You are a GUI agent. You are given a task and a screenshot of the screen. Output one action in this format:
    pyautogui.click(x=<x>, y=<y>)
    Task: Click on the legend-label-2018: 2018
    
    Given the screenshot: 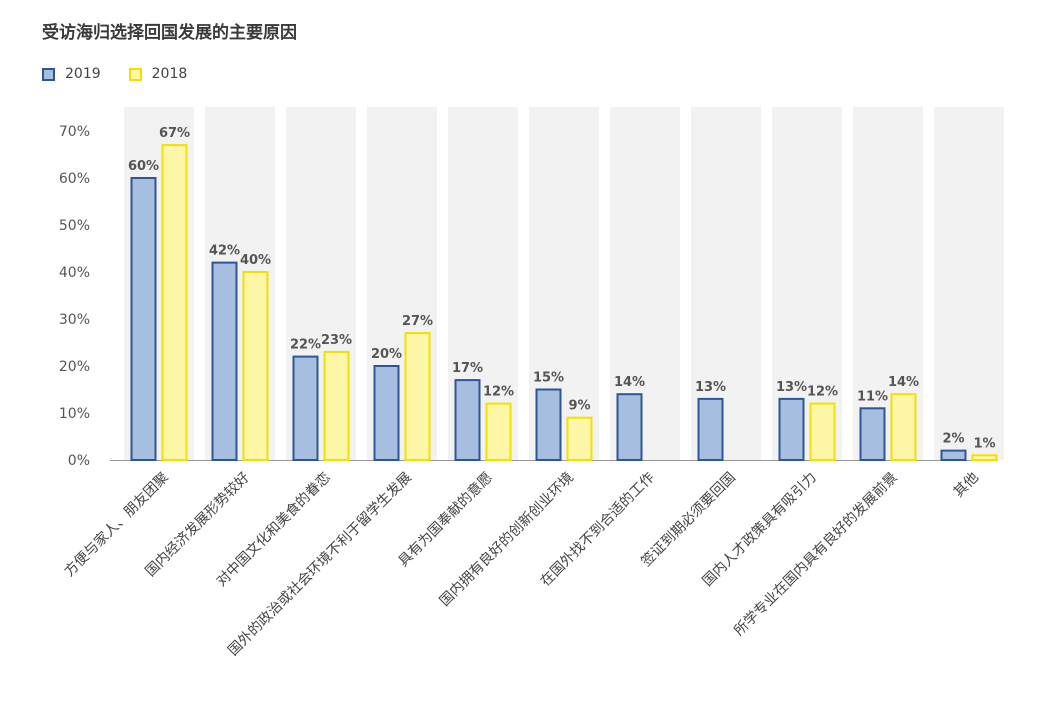 What is the action you would take?
    pyautogui.click(x=169, y=74)
    